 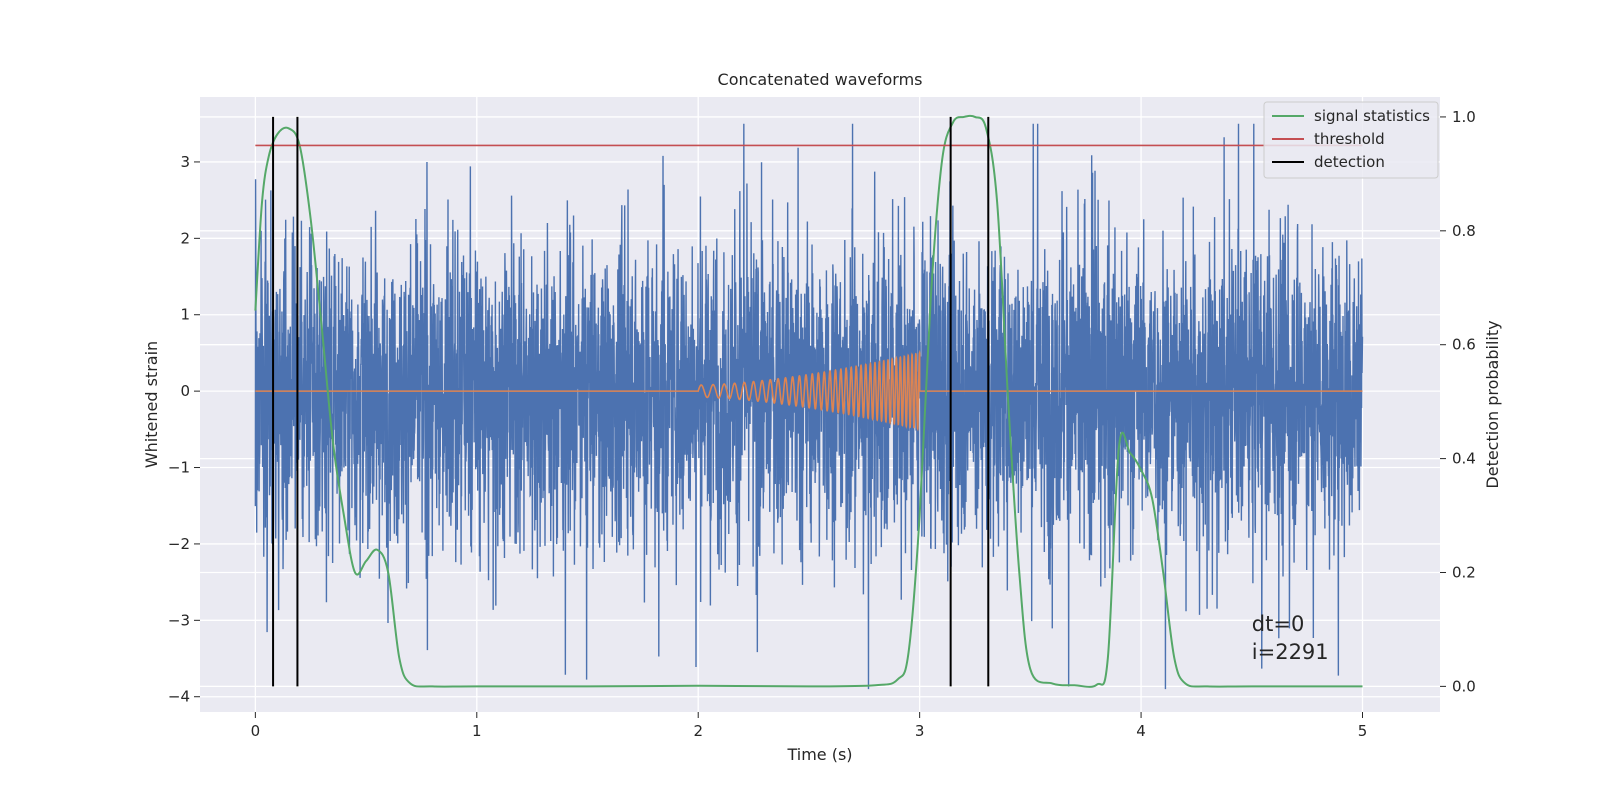 What do you see at coordinates (185, 391) in the screenshot?
I see `y-tick-label: 0` at bounding box center [185, 391].